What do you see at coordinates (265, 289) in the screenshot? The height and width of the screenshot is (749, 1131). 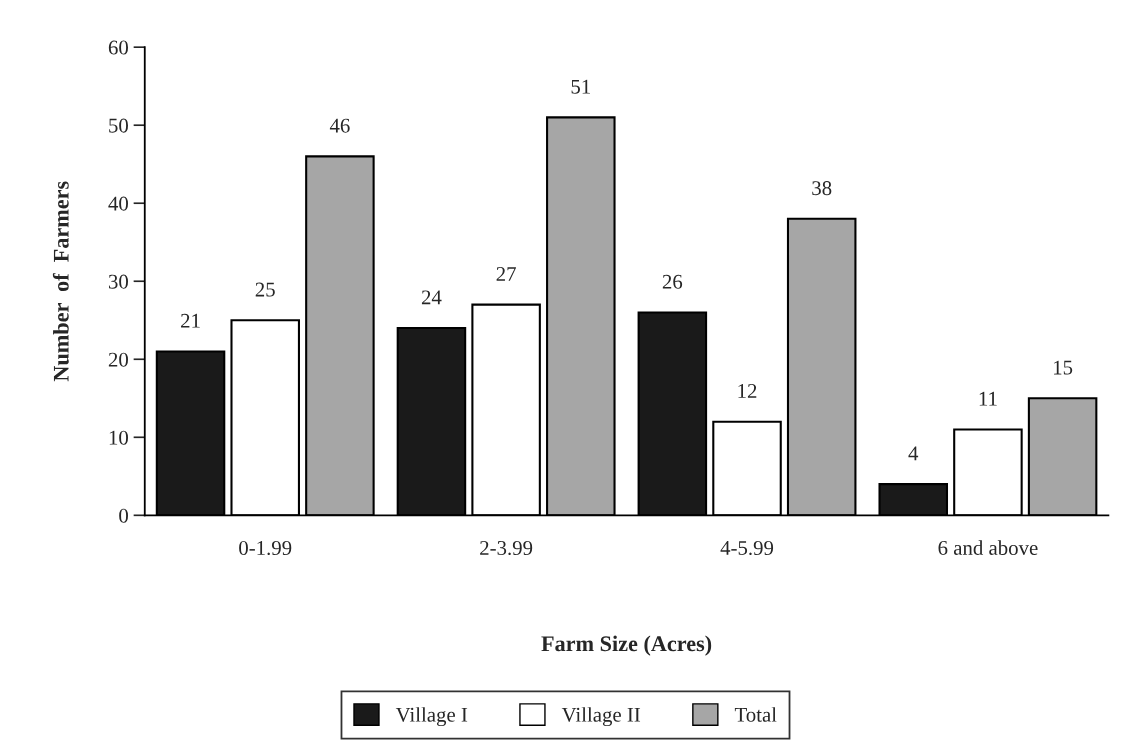 I see `data-label: 25` at bounding box center [265, 289].